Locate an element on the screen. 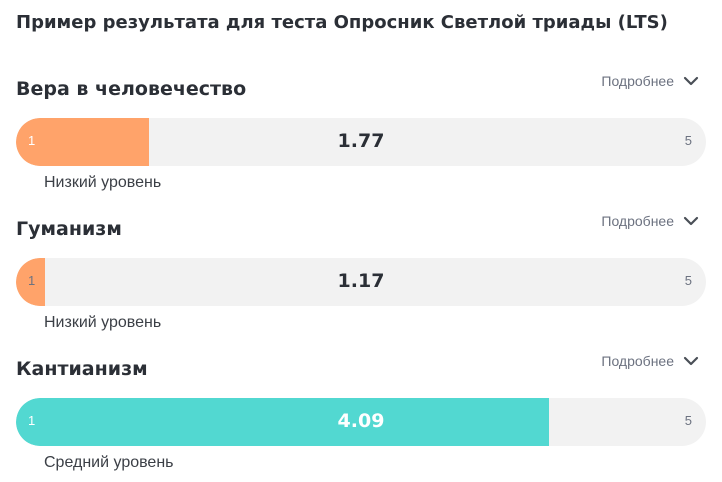  section-title: Гуманизм is located at coordinates (69, 229).